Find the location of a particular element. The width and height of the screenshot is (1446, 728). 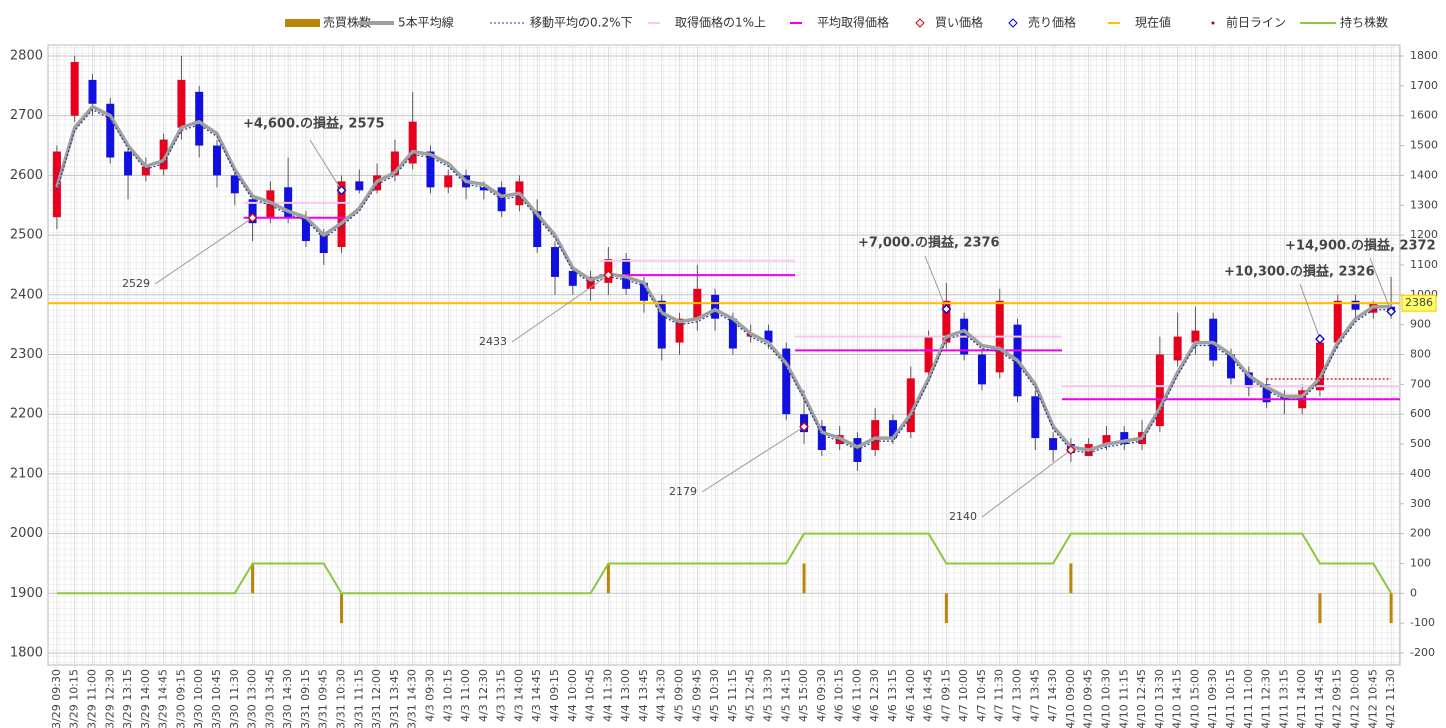

x-tick-label: 4/5 14:15 is located at coordinates (785, 695).